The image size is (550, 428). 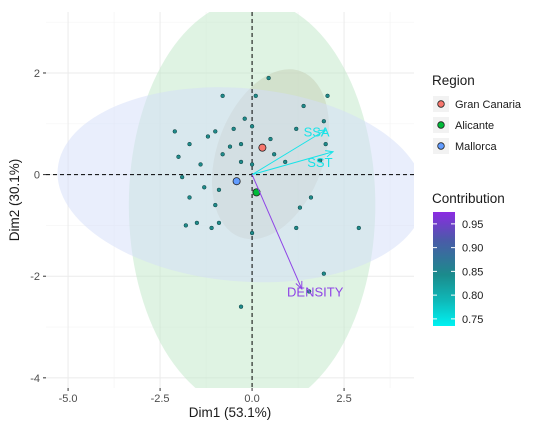 I want to click on mean-point-gran-canaria, so click(x=262, y=147).